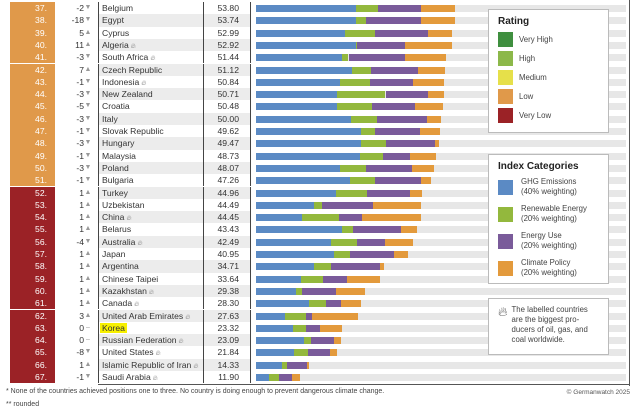  What do you see at coordinates (548, 187) in the screenshot?
I see `category-legend-item: GHG Emissions (40% weighting)` at bounding box center [548, 187].